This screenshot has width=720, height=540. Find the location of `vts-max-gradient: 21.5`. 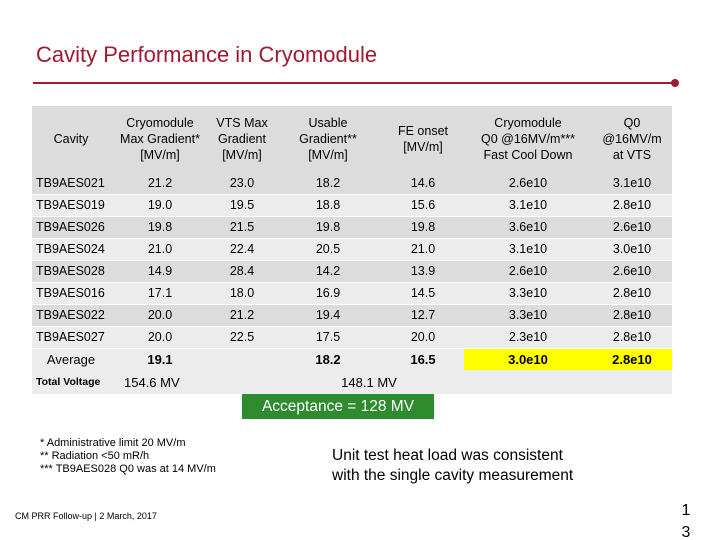

vts-max-gradient: 21.5 is located at coordinates (242, 227).